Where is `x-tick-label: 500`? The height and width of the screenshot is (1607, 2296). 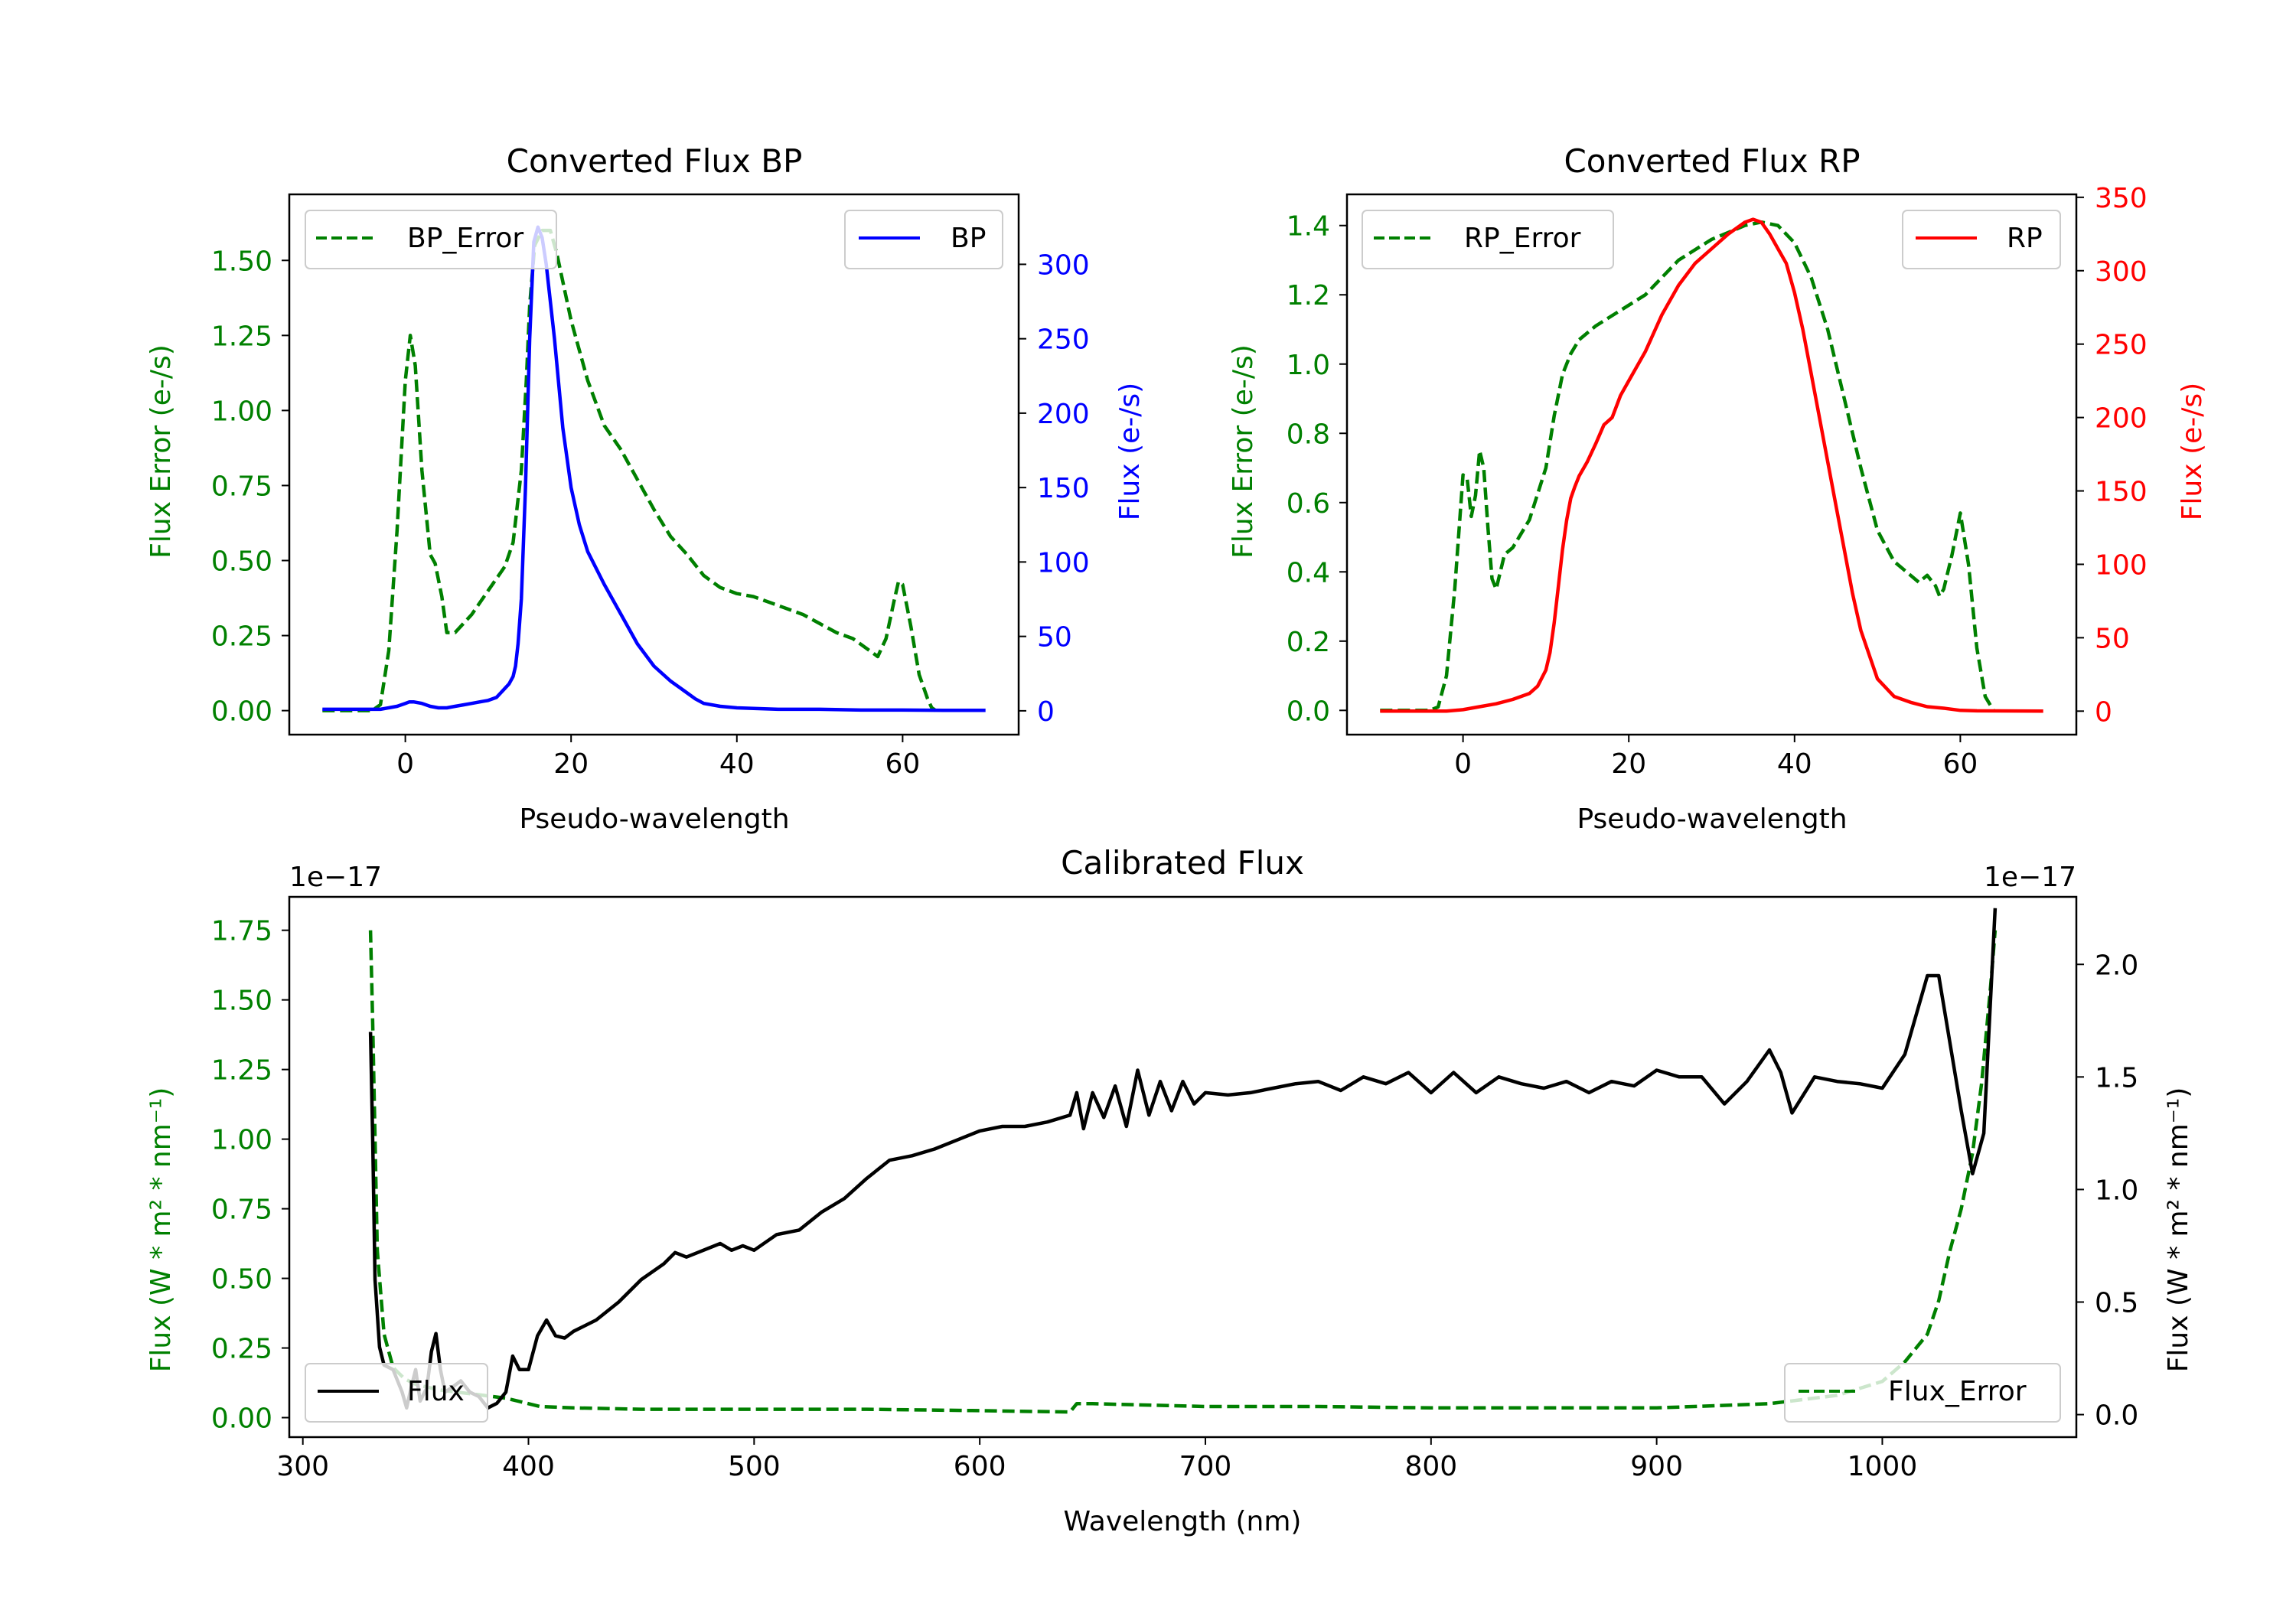 x-tick-label: 500 is located at coordinates (754, 1466).